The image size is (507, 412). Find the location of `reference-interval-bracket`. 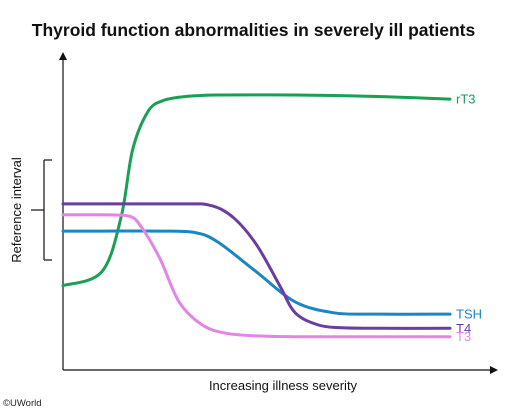

reference-interval-bracket is located at coordinates (41, 210).